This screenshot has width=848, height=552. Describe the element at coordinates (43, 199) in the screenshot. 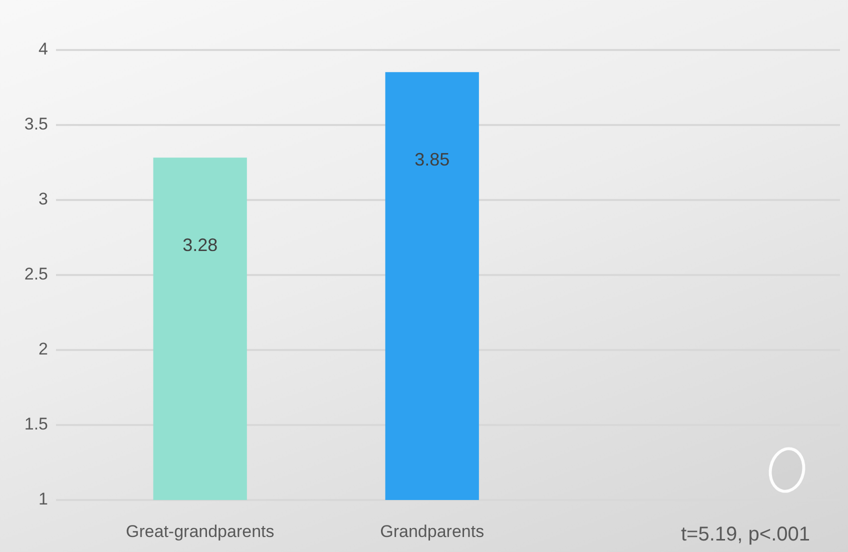

I see `y-tick-label: 3` at that location.